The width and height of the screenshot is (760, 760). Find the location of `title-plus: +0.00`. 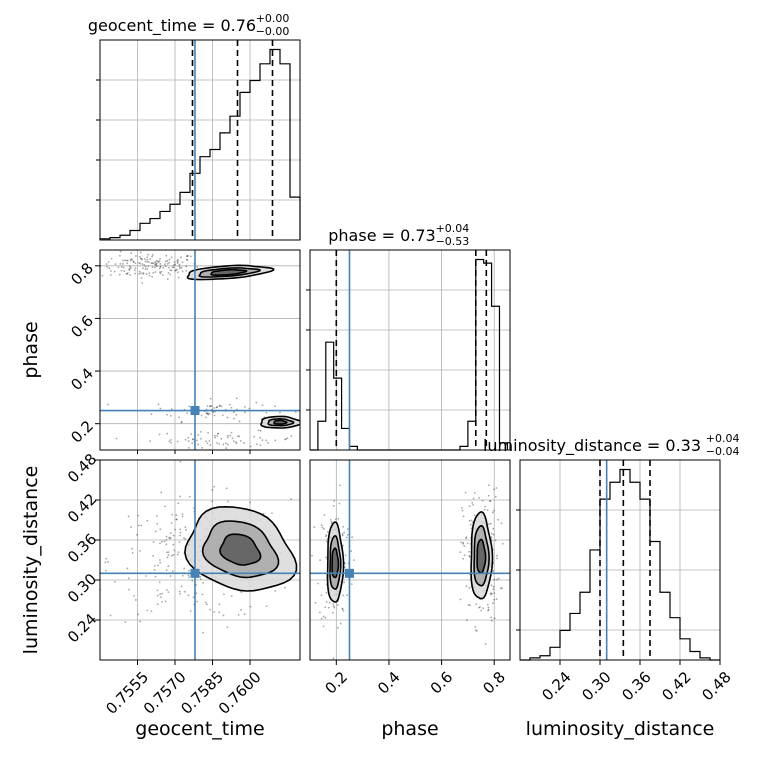

title-plus: +0.00 is located at coordinates (273, 18).